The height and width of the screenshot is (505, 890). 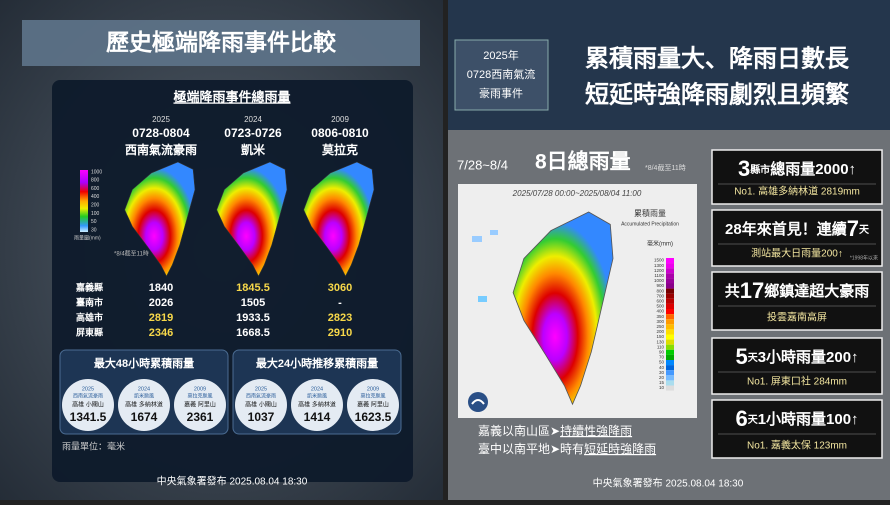 I want to click on row-label: 屏東縣, so click(x=89, y=331).